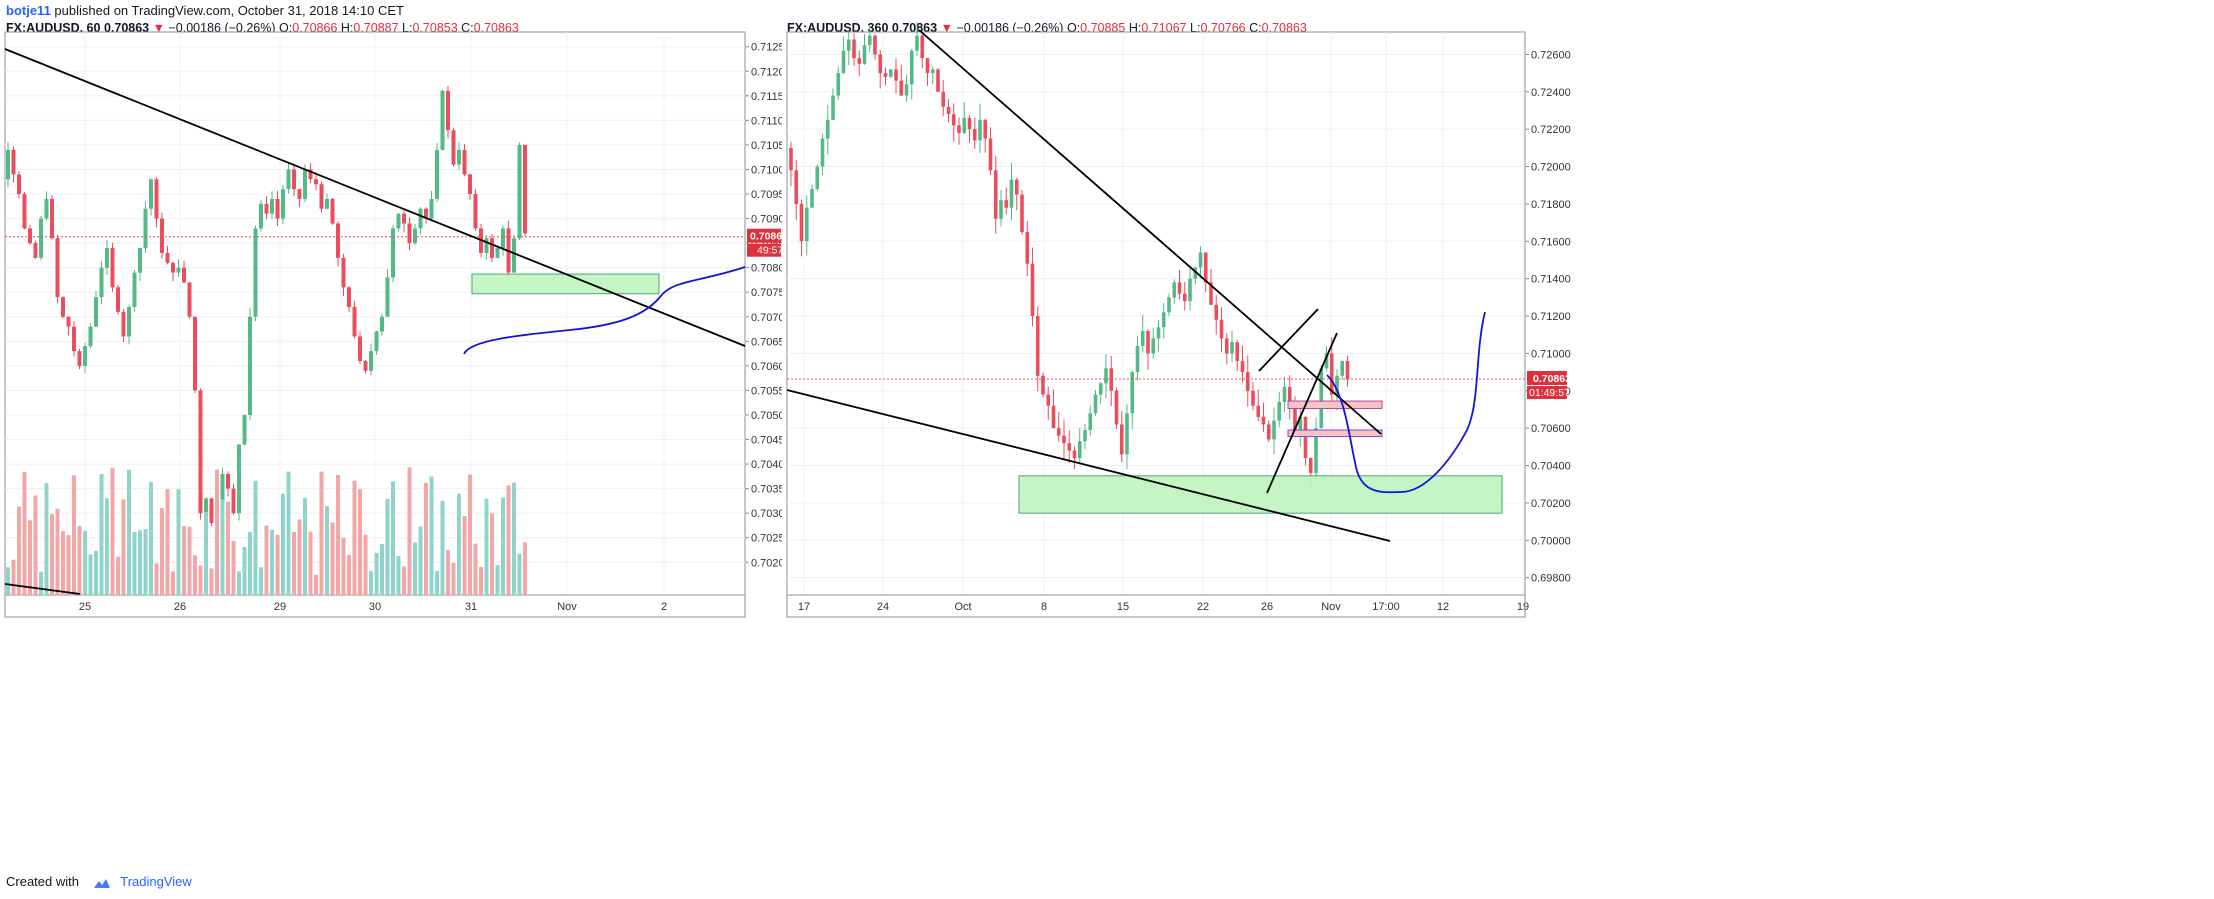 The image size is (2214, 899). What do you see at coordinates (1195, 28) in the screenshot?
I see `low-label: L:` at bounding box center [1195, 28].